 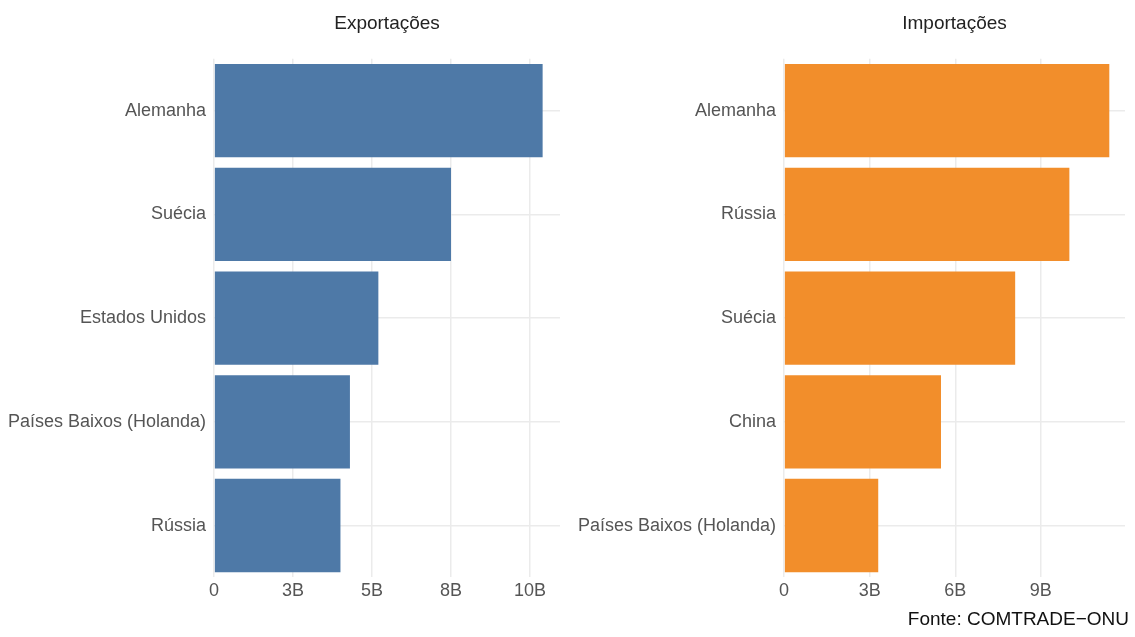 What do you see at coordinates (143, 317) in the screenshot?
I see `y-tick-label: Estados Unidos` at bounding box center [143, 317].